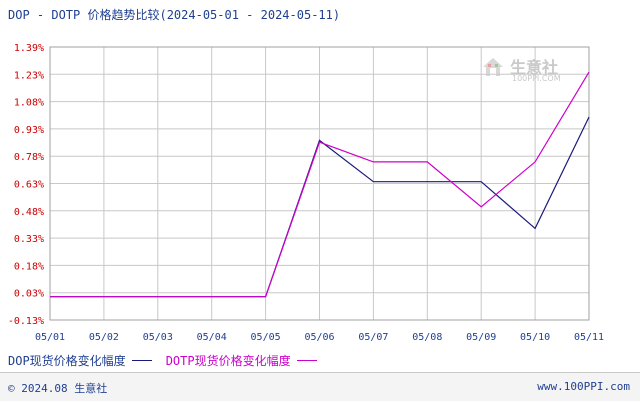  Describe the element at coordinates (29, 157) in the screenshot. I see `y-tick-label: 0.78%` at that location.